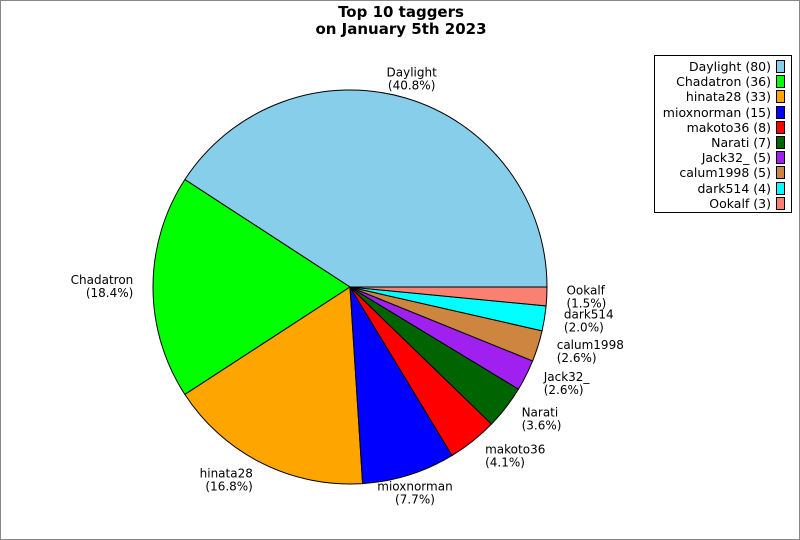  I want to click on legend-label: mioxnorman (15), so click(716, 112).